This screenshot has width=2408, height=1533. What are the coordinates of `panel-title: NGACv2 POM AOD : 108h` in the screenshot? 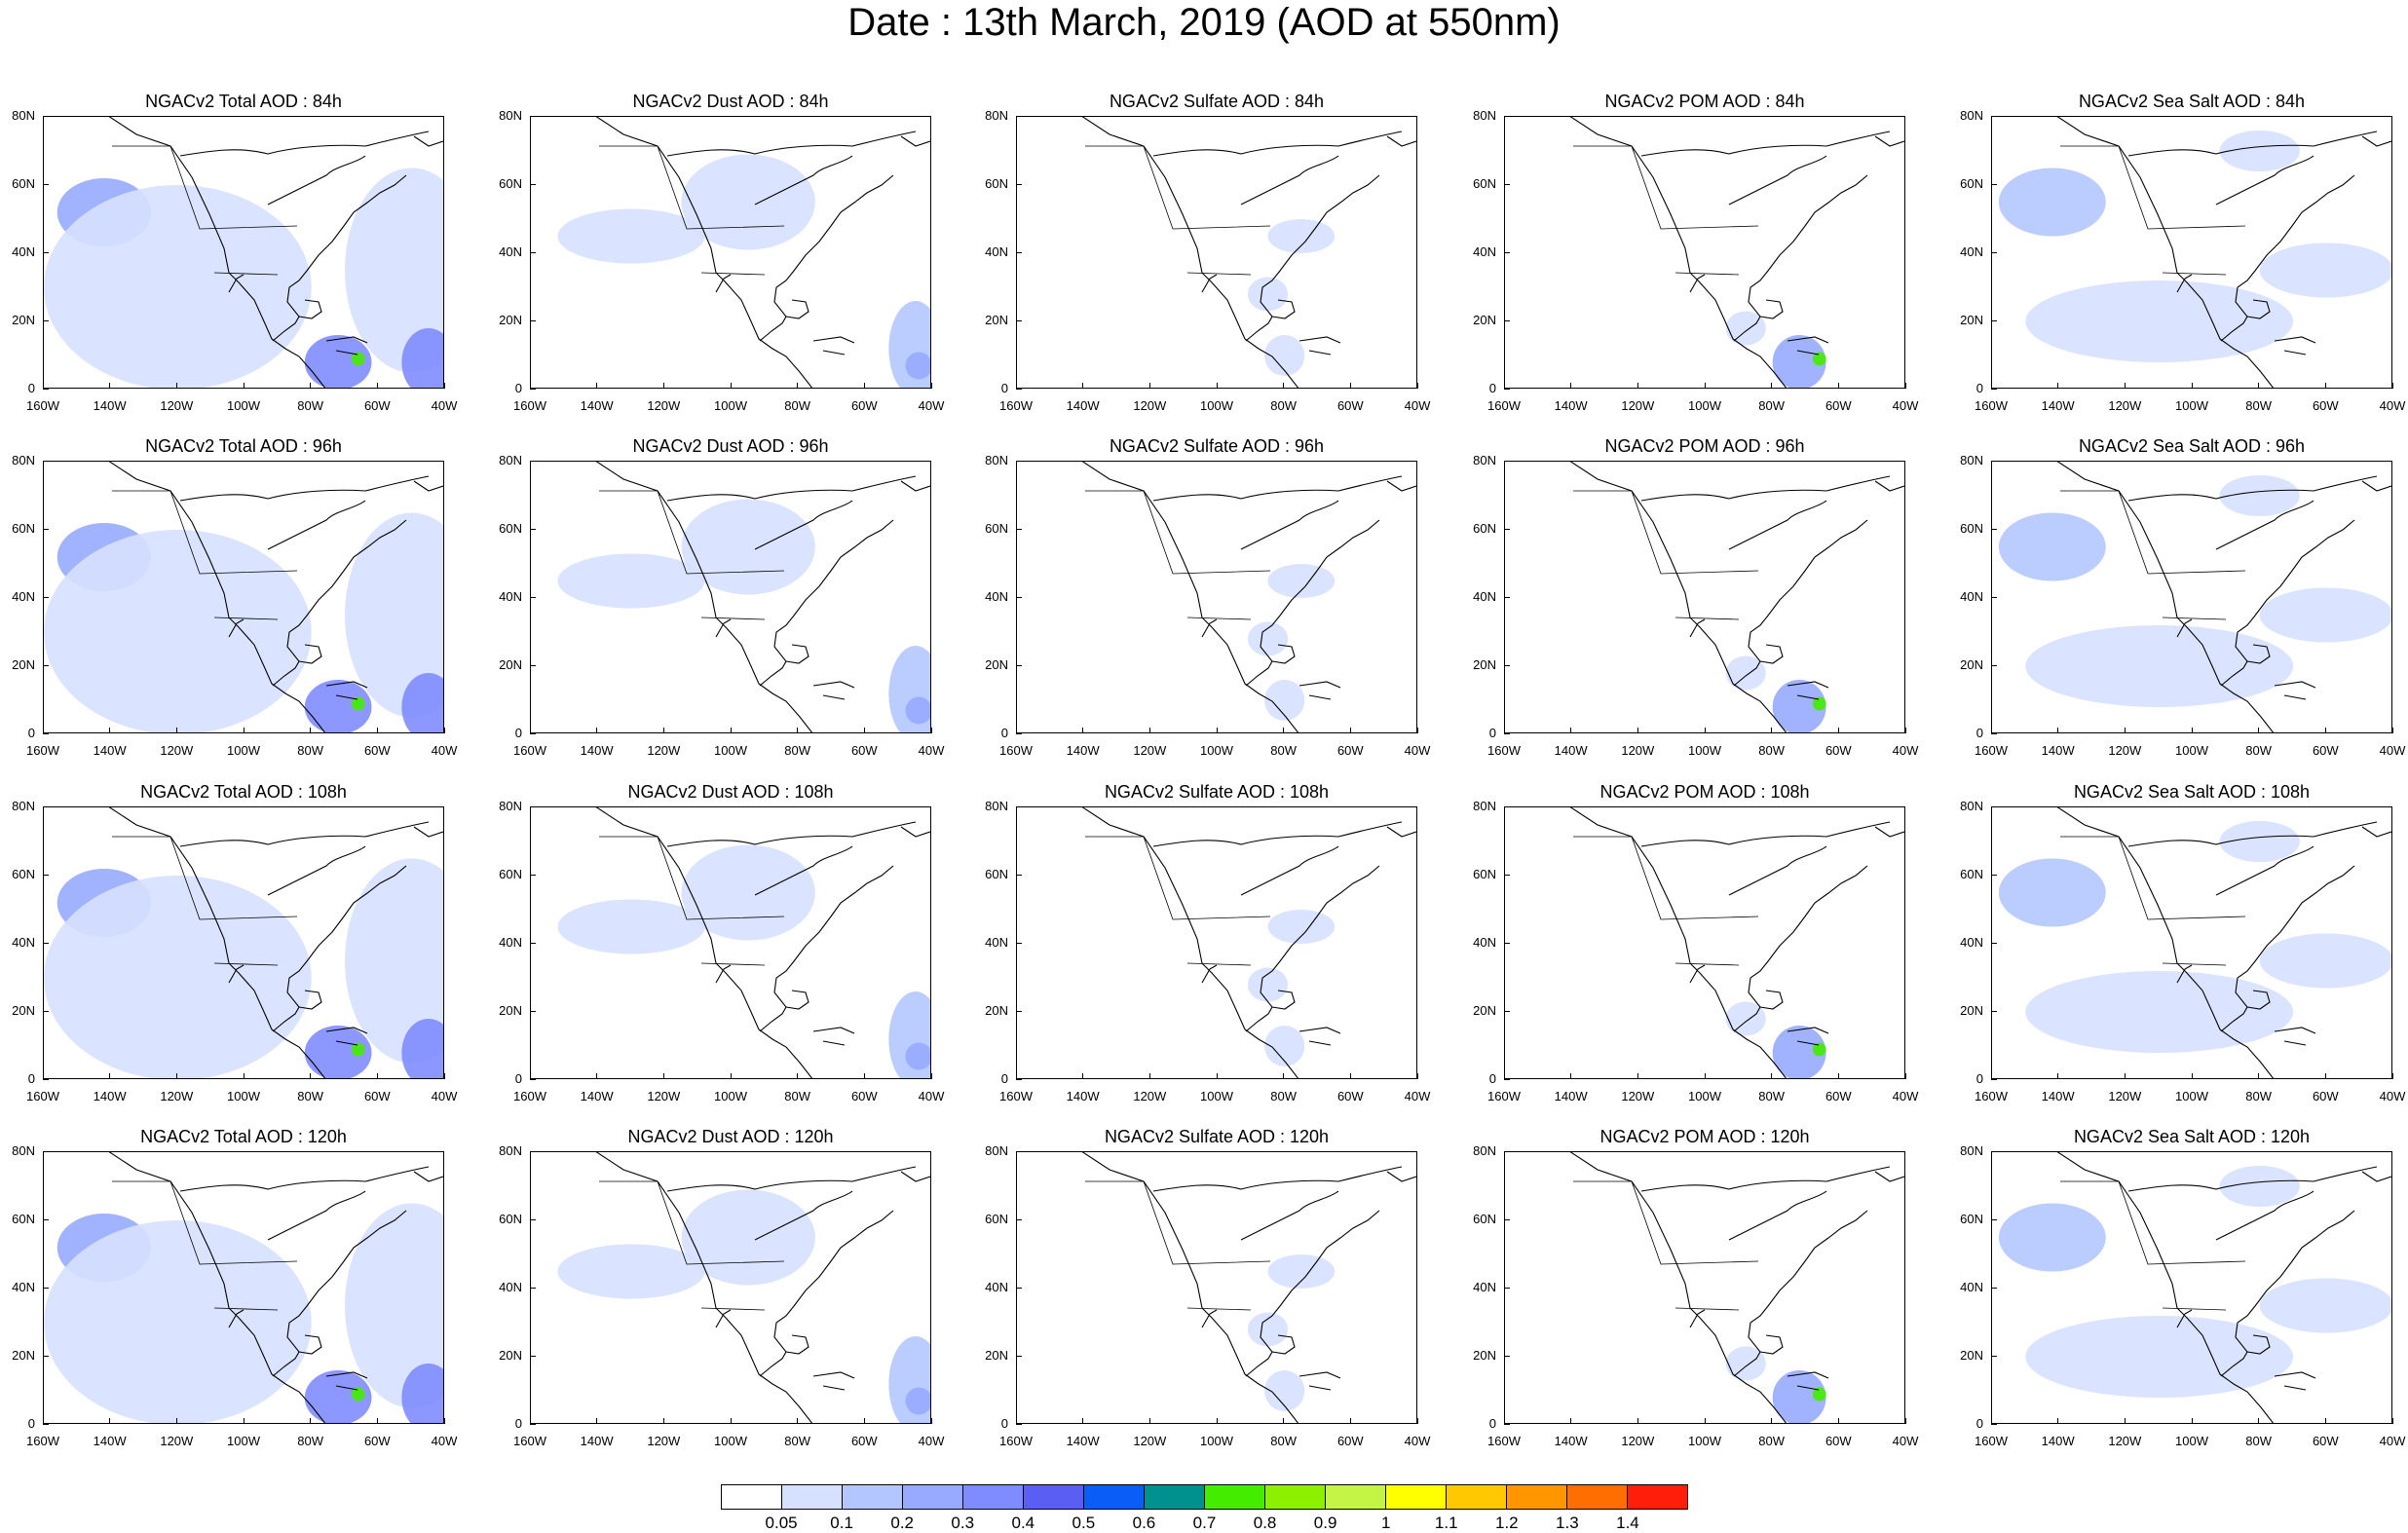 It's located at (1704, 792).